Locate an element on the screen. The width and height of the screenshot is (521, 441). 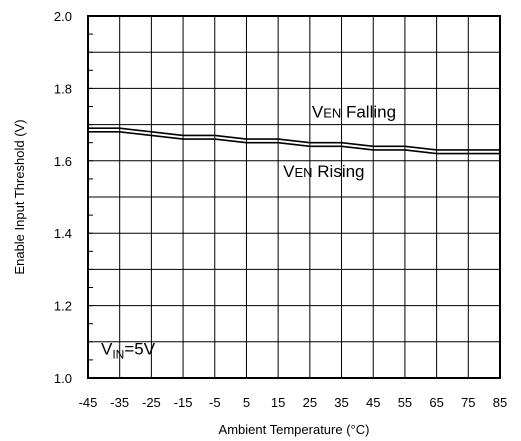
ven-falling-label: VEN Falling is located at coordinates (354, 111).